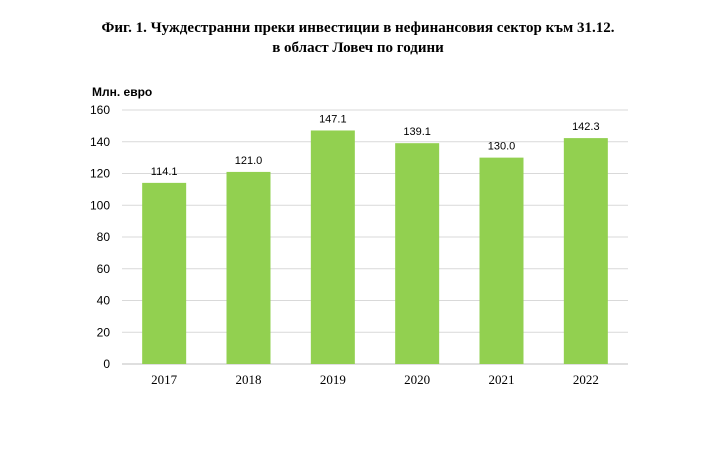 The width and height of the screenshot is (716, 452). I want to click on x-tick-label-2019: 2019, so click(333, 379).